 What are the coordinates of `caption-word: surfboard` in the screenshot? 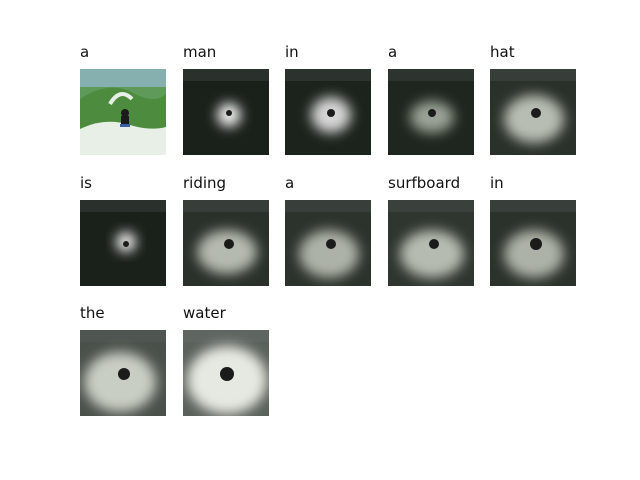 It's located at (424, 183).